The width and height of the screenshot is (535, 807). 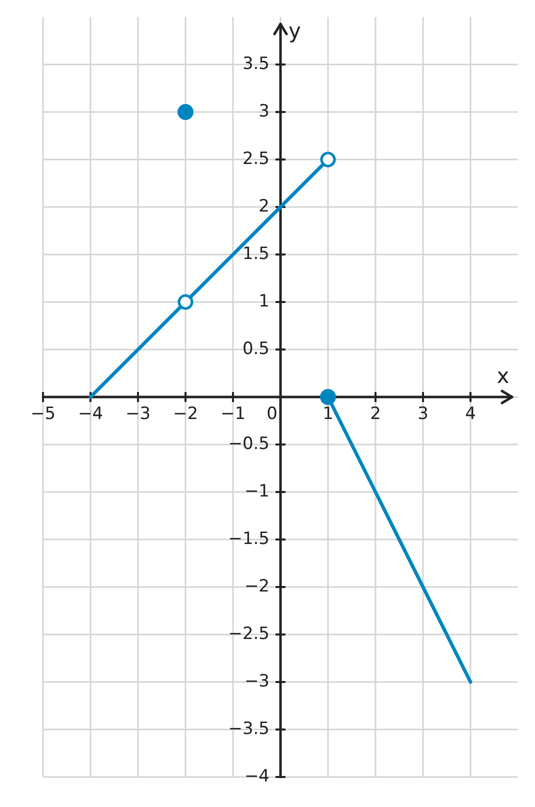 What do you see at coordinates (257, 681) in the screenshot?
I see `y-tick-label: −3` at bounding box center [257, 681].